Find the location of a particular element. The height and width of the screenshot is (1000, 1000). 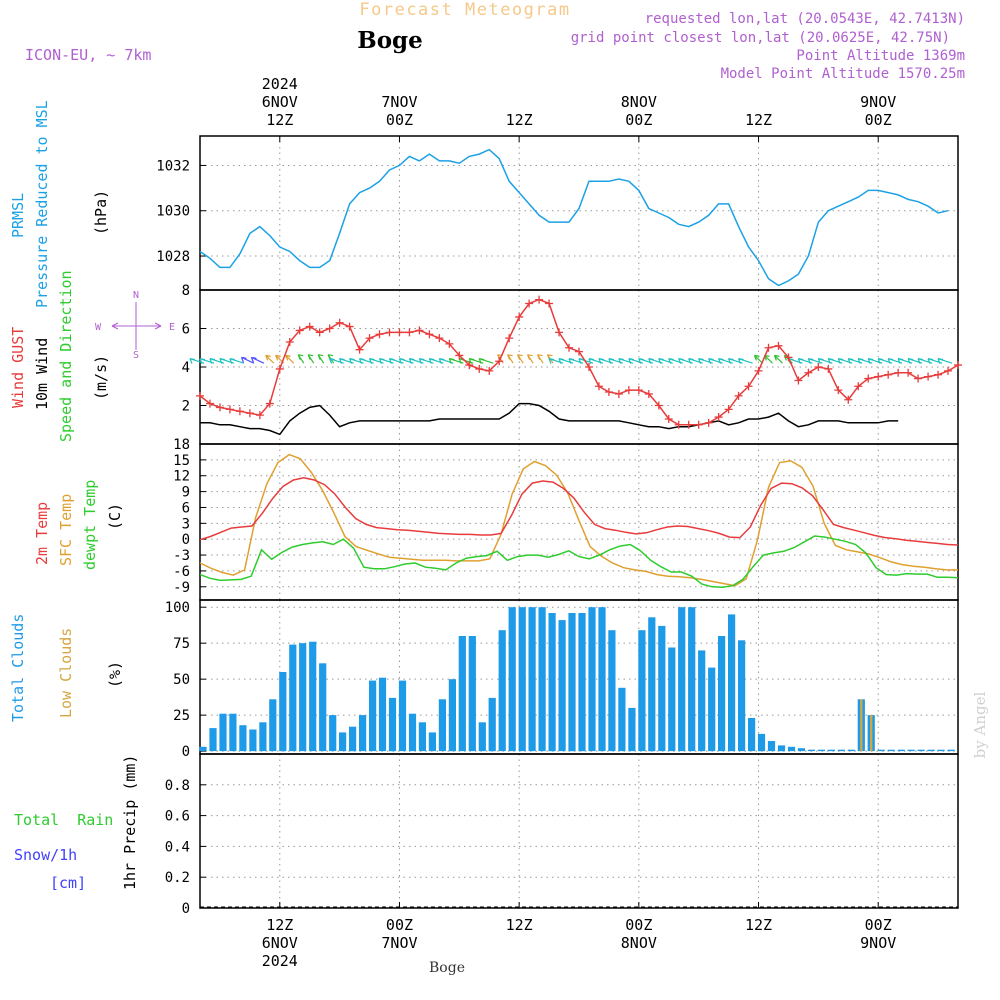

snow-unit: [cm] is located at coordinates (68, 883).